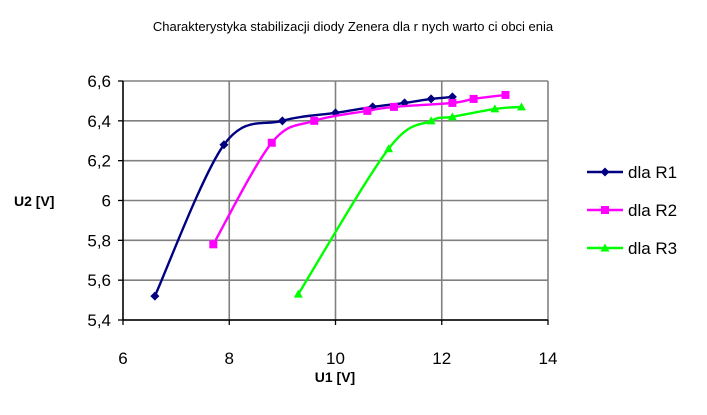  Describe the element at coordinates (99, 161) in the screenshot. I see `y-tick-label: 6,2` at that location.